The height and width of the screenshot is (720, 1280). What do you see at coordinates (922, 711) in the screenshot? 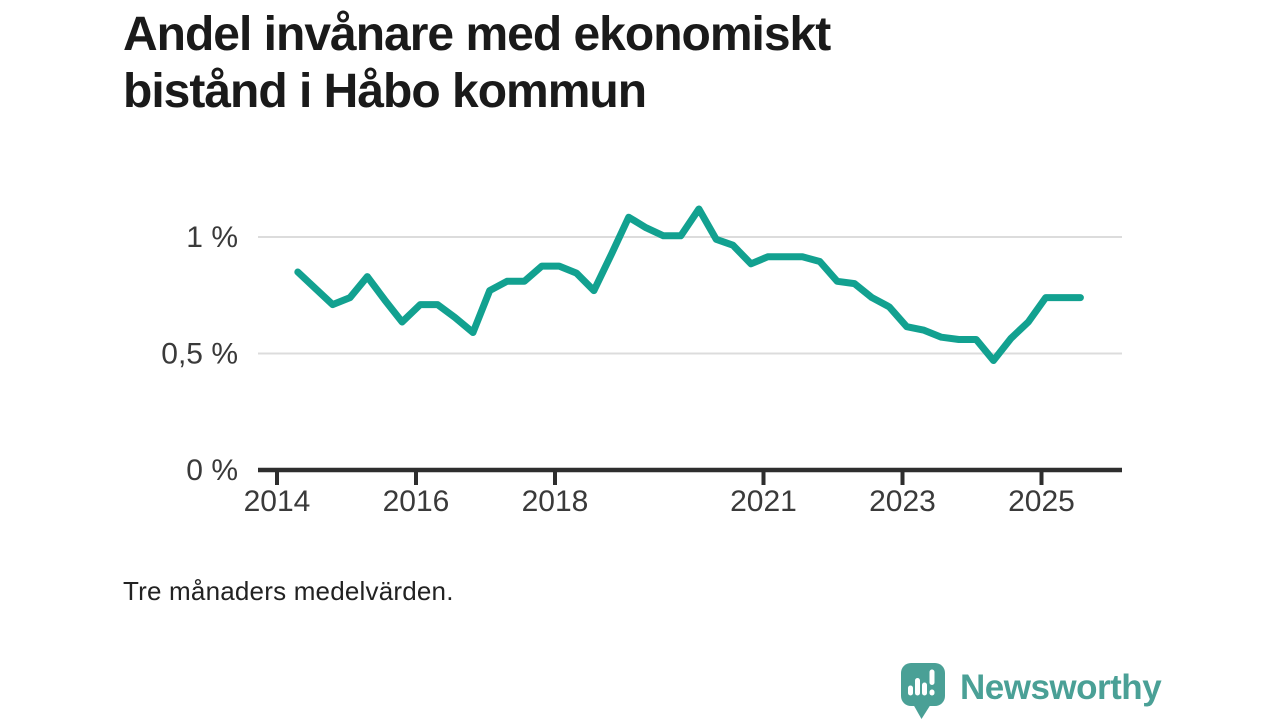
I see `speech-bubble-tail` at bounding box center [922, 711].